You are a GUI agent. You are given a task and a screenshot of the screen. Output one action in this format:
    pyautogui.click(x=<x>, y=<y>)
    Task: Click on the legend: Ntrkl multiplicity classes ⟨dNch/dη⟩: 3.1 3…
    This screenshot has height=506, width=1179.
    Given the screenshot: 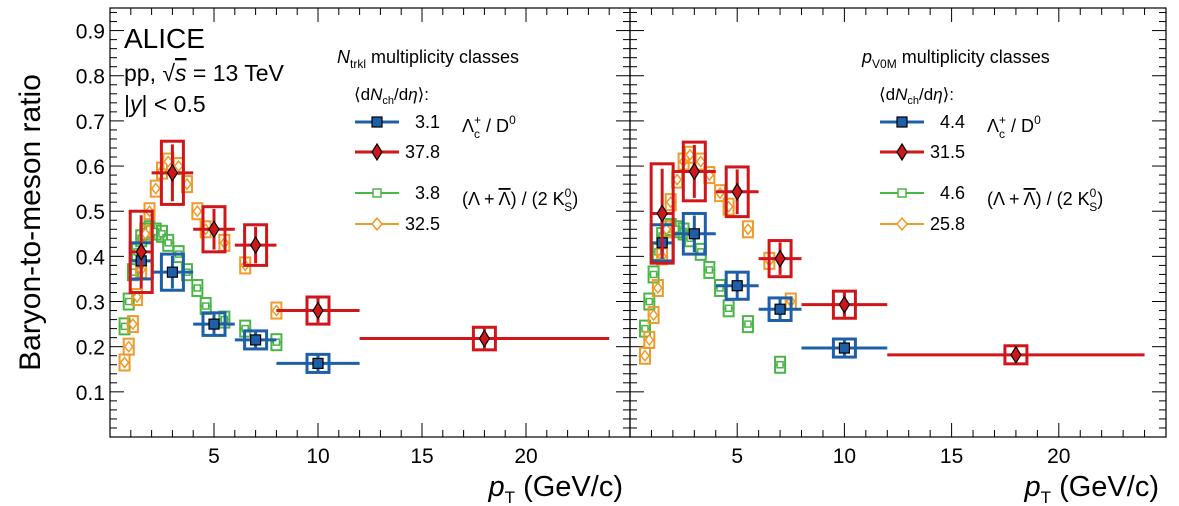 What is the action you would take?
    pyautogui.click(x=457, y=140)
    